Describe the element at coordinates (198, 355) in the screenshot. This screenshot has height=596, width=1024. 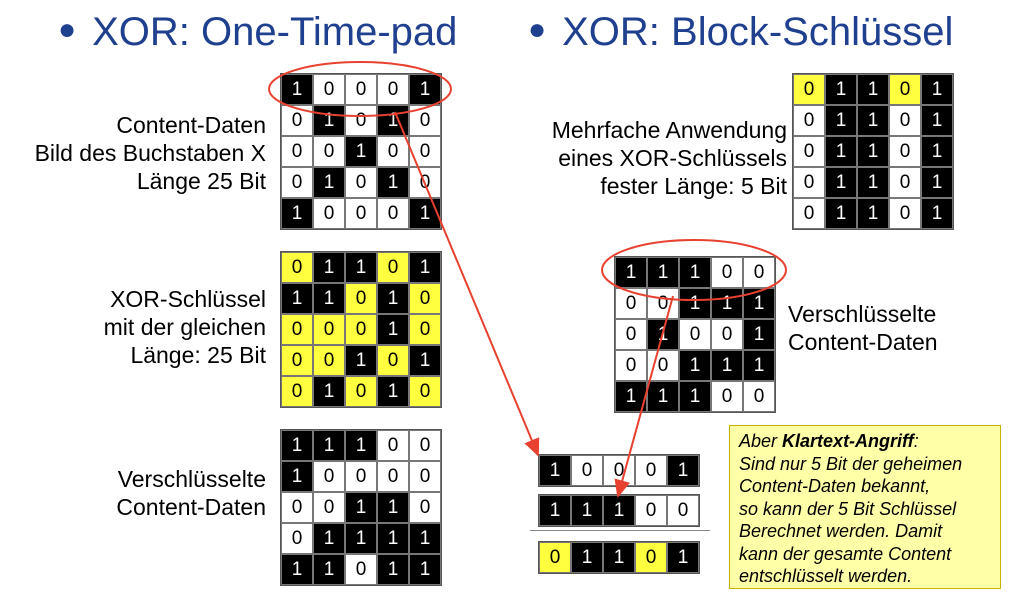
I see `label-line: Länge: 25 Bit` at that location.